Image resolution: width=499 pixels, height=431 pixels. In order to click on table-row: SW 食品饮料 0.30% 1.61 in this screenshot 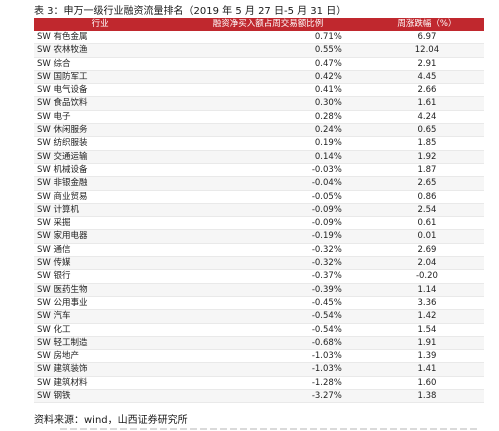, I will do `click(259, 103)`.